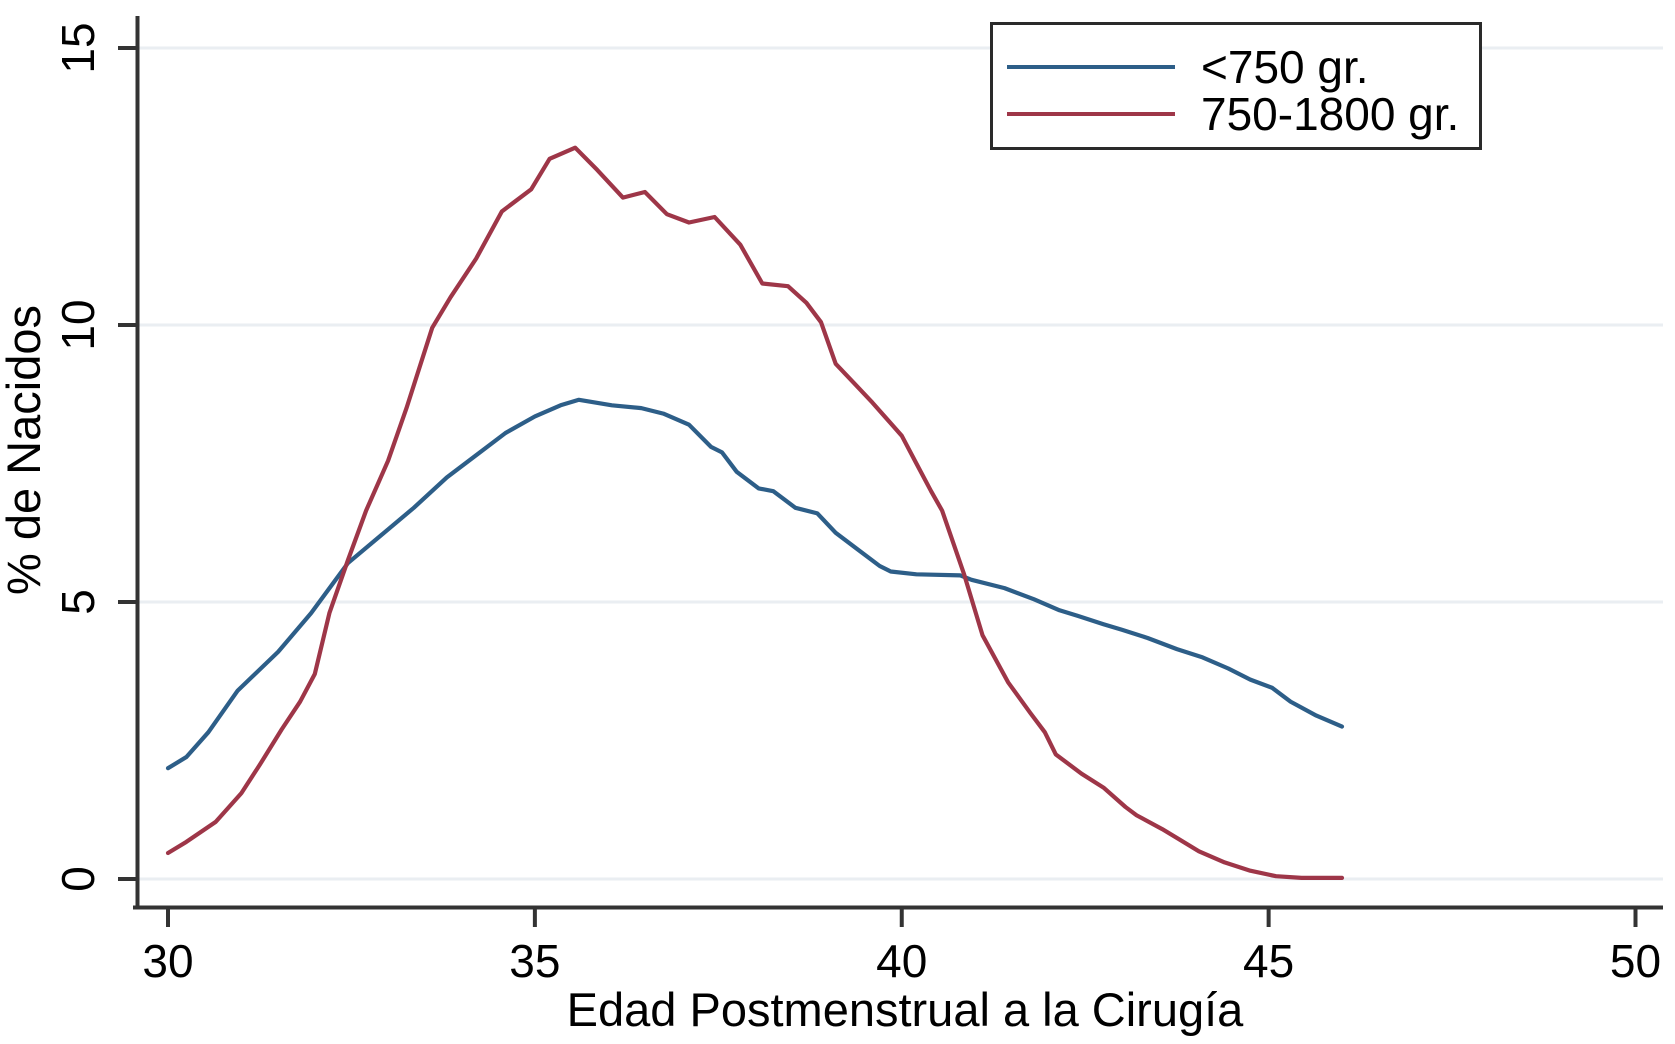 The image size is (1675, 1044). What do you see at coordinates (905, 1009) in the screenshot?
I see `x-axis-title: Edad Postmenstrual a la Cirugía` at bounding box center [905, 1009].